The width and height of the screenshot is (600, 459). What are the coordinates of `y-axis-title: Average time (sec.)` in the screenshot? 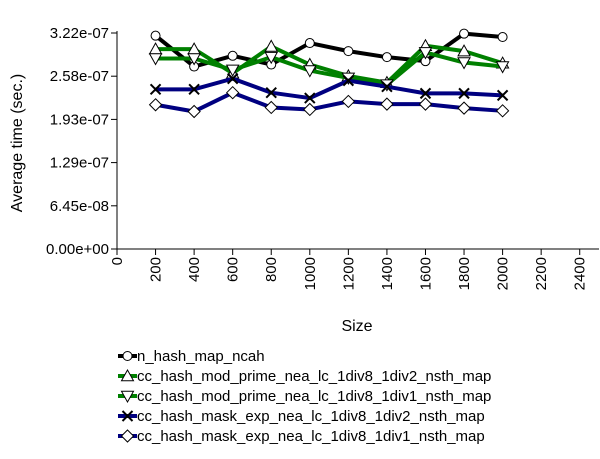 It's located at (17, 143).